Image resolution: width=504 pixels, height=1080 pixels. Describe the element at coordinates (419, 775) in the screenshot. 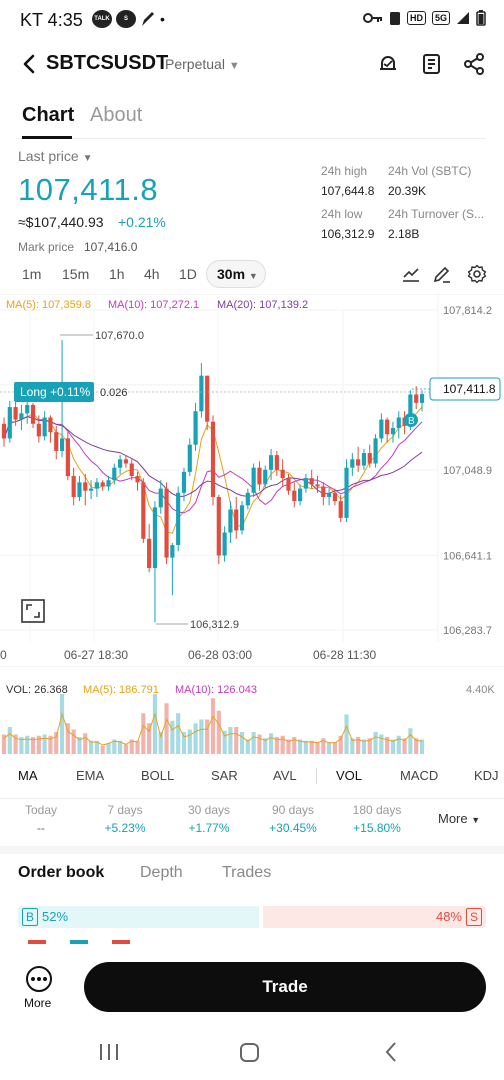

I see `indicator-macd: MACD` at that location.